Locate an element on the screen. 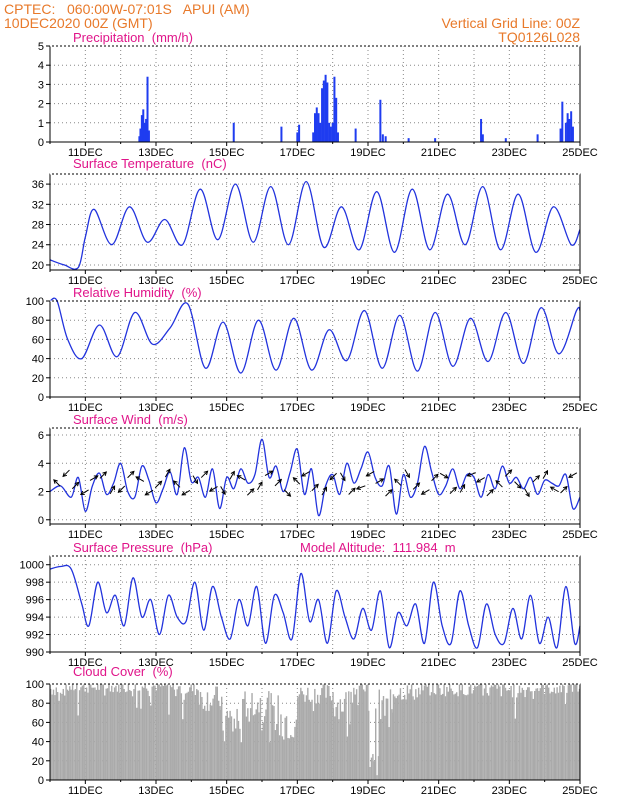 This screenshot has height=800, width=618. y-tick-label: 4 is located at coordinates (41, 66).